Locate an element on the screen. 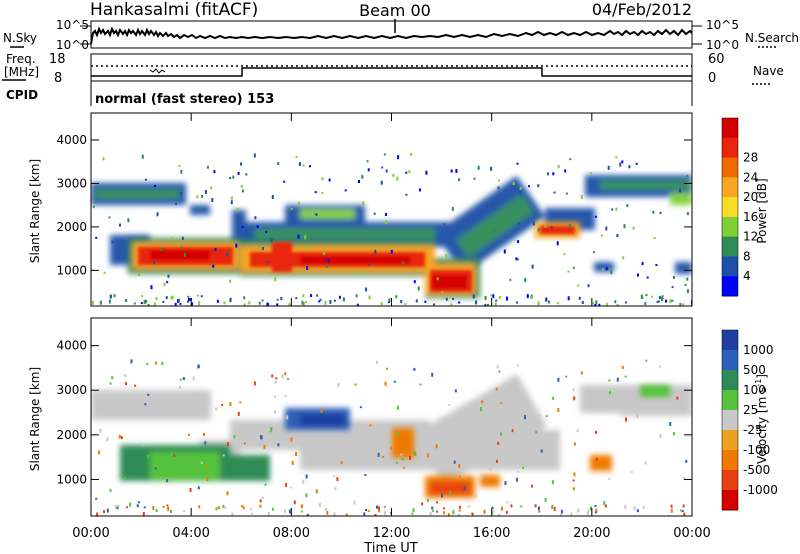 The width and height of the screenshot is (800, 554). noise-right-tick-bottom: 10^0 is located at coordinates (722, 45).